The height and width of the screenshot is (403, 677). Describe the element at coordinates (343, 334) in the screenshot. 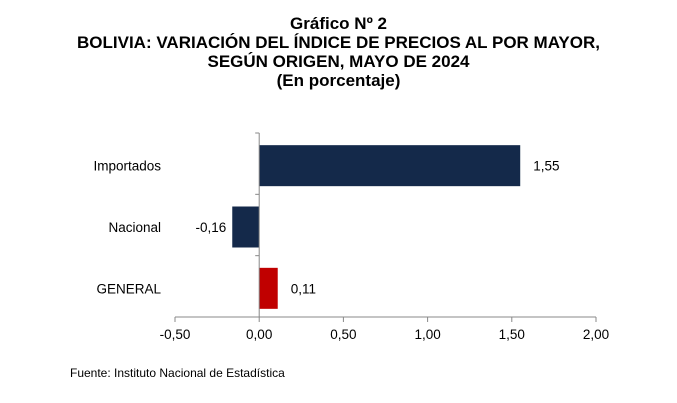

I see `x-tick-label: 0,50` at that location.